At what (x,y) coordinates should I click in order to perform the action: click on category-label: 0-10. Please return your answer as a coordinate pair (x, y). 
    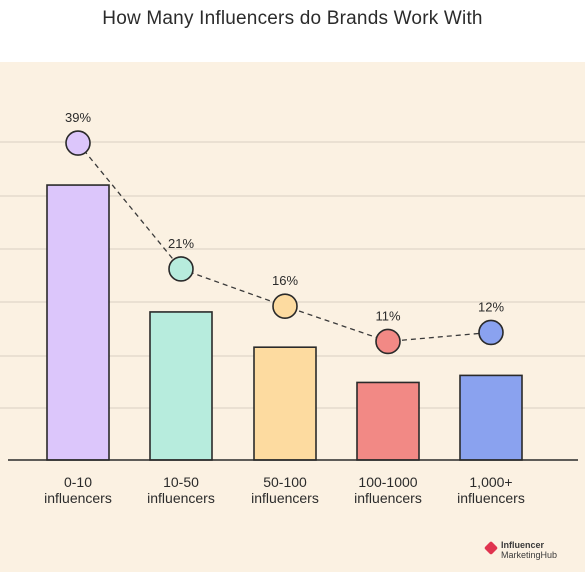
    Looking at the image, I should click on (78, 482).